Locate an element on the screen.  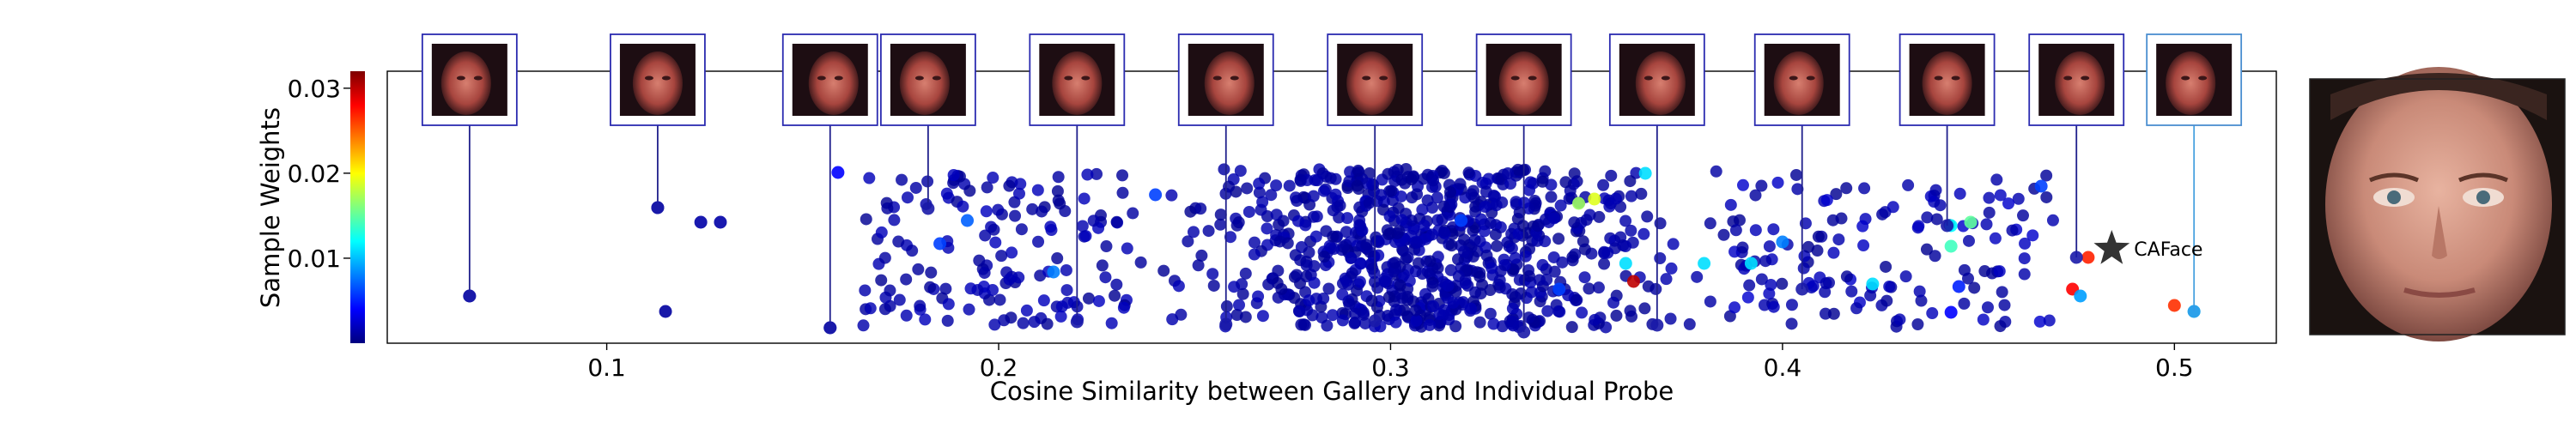
caface-star-icon is located at coordinates (2112, 247).